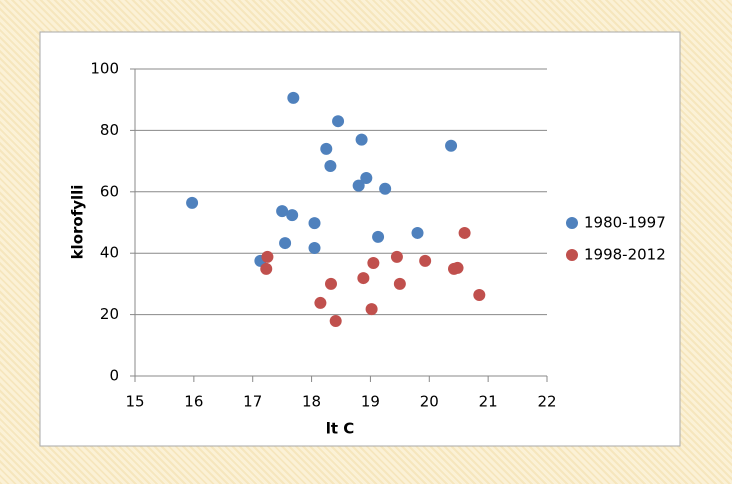  What do you see at coordinates (311, 402) in the screenshot?
I see `x-tick-label: 18` at bounding box center [311, 402].